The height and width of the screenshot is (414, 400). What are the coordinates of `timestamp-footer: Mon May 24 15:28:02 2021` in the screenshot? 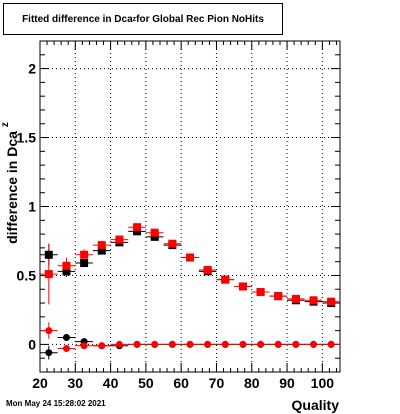 It's located at (56, 403).